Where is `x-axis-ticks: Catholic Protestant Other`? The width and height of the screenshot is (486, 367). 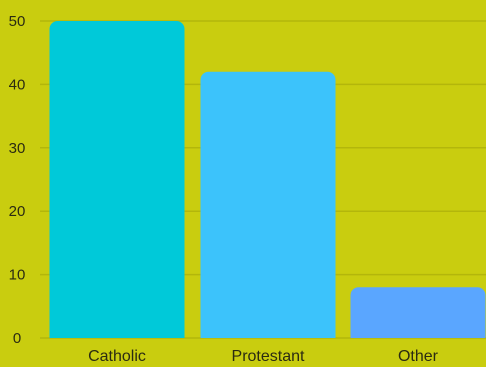 x-axis-ticks: Catholic Protestant Other is located at coordinates (263, 356).